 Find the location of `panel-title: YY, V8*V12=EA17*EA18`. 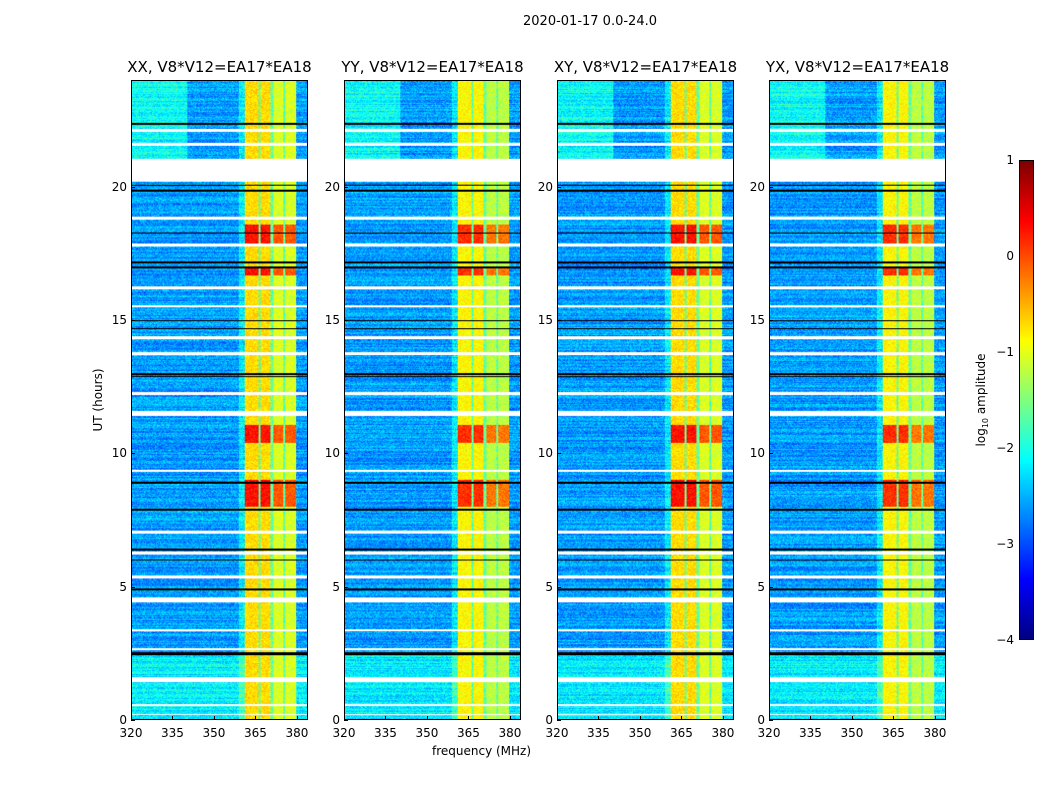

panel-title: YY, V8*V12=EA17*EA18 is located at coordinates (432, 67).